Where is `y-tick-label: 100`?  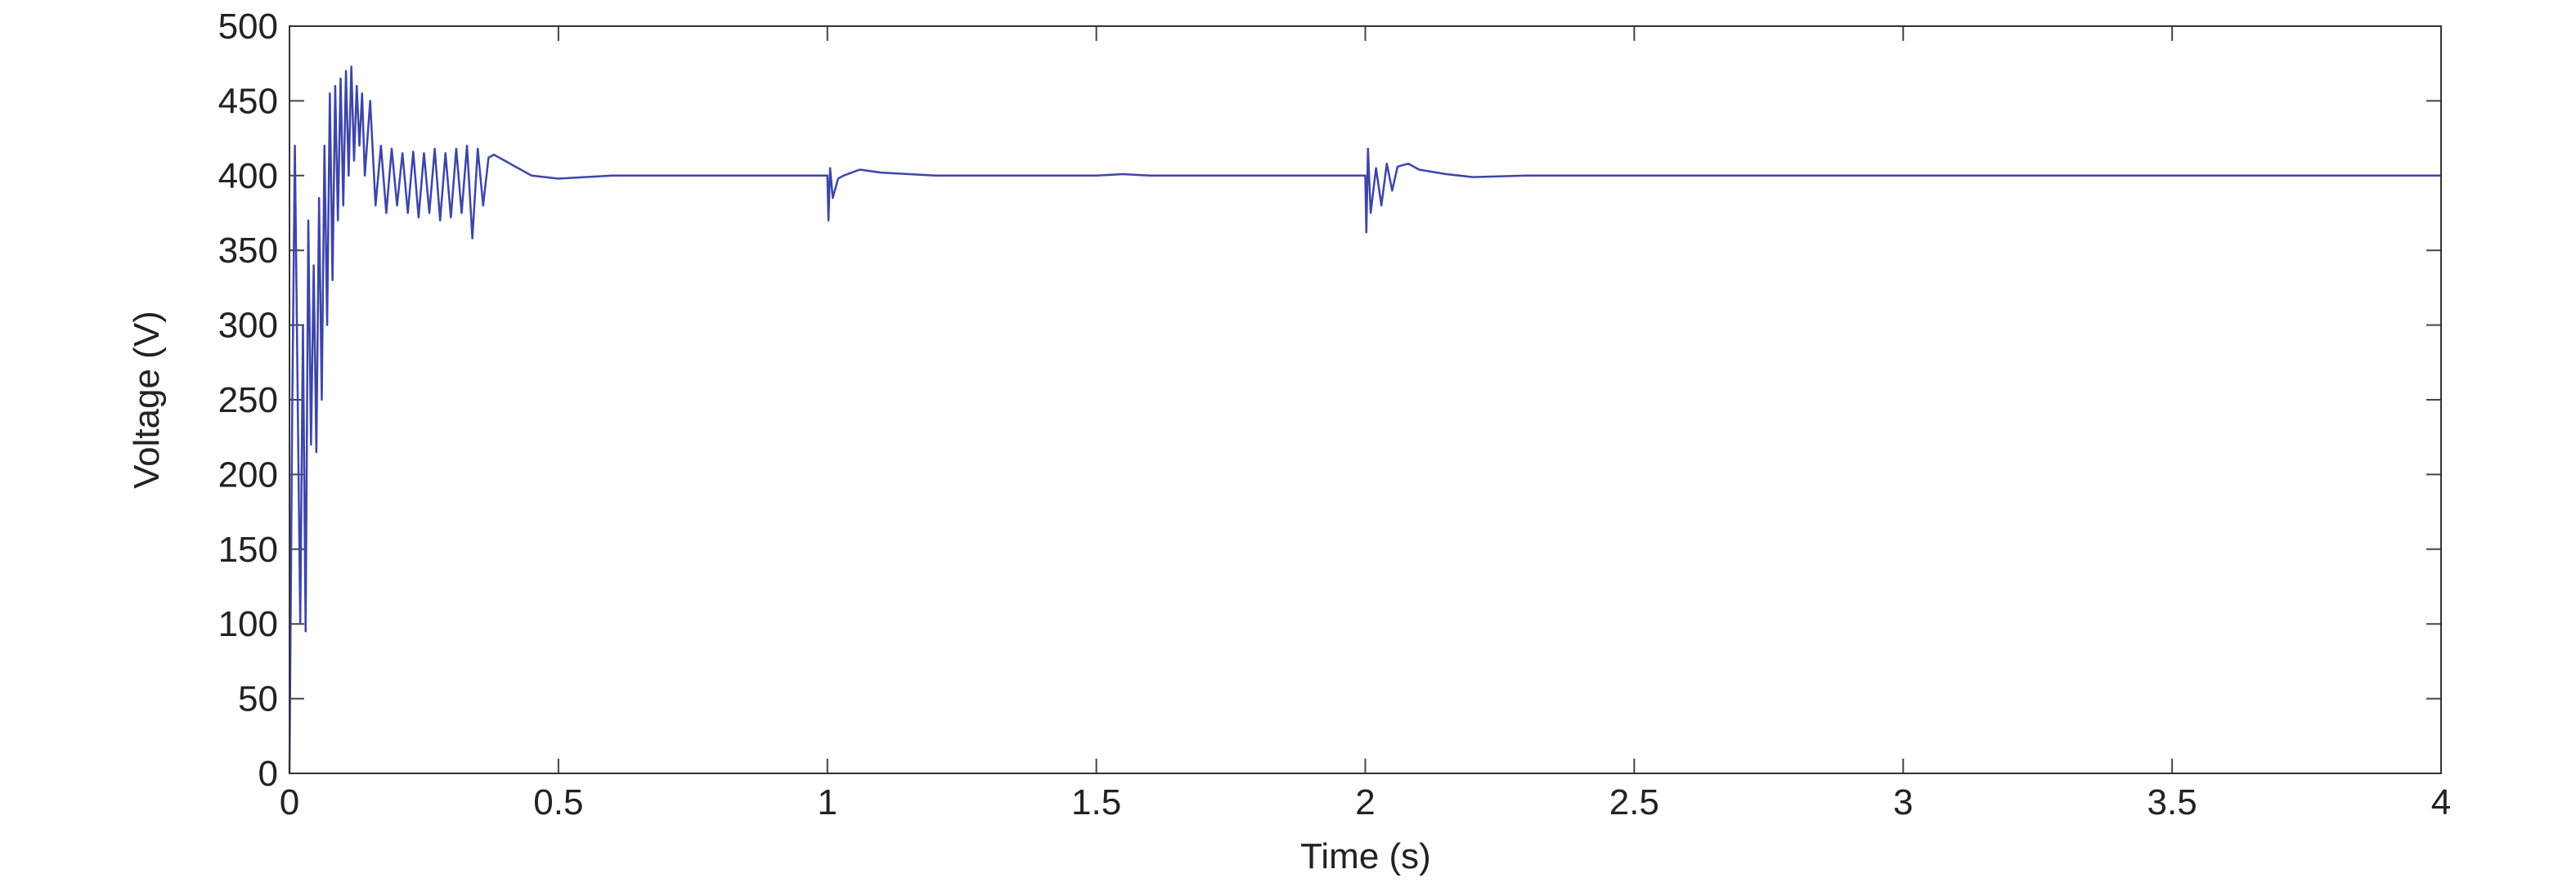
y-tick-label: 100 is located at coordinates (248, 624).